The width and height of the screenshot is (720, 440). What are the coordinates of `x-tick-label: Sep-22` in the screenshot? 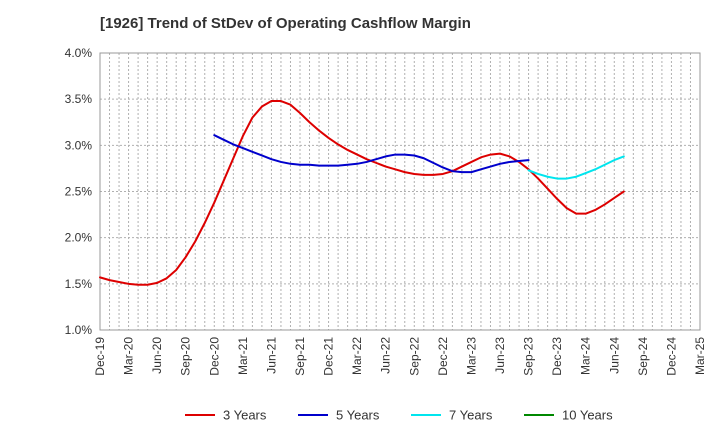 It's located at (414, 356).